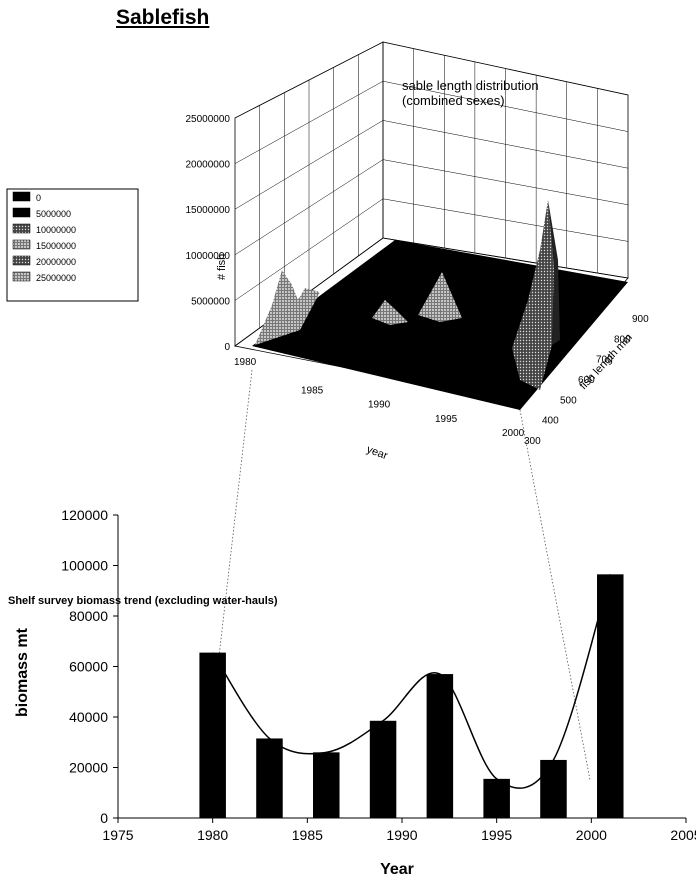  I want to click on biomass-trend-line, so click(411, 681).